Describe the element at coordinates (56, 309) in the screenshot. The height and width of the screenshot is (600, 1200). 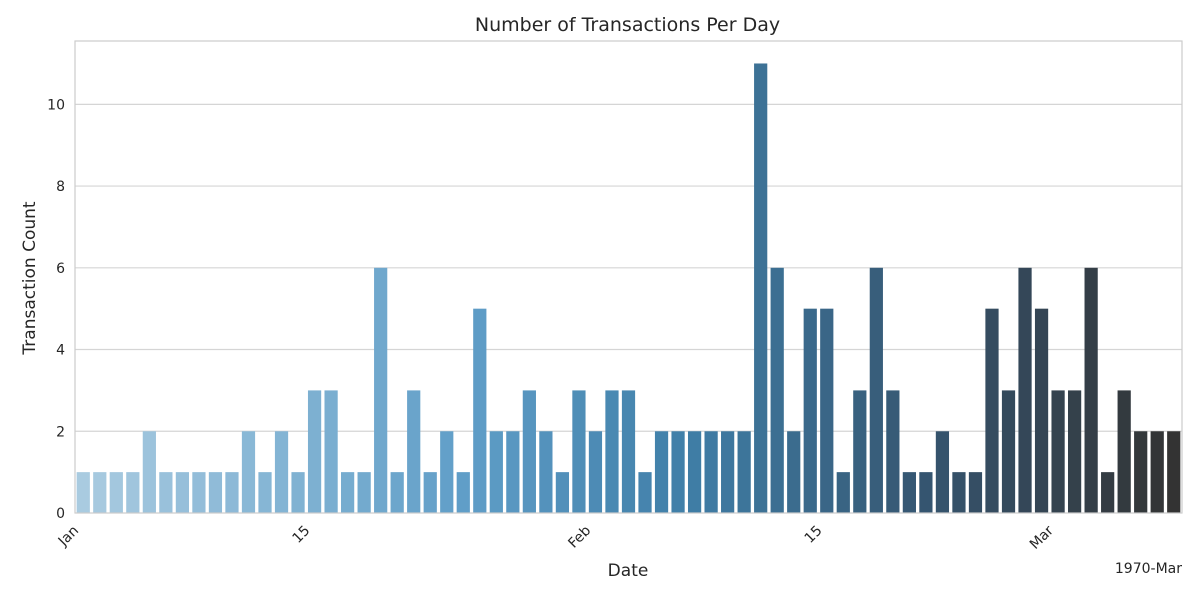
I see `y-tick-labels: 0 2 4 6 8 10` at that location.